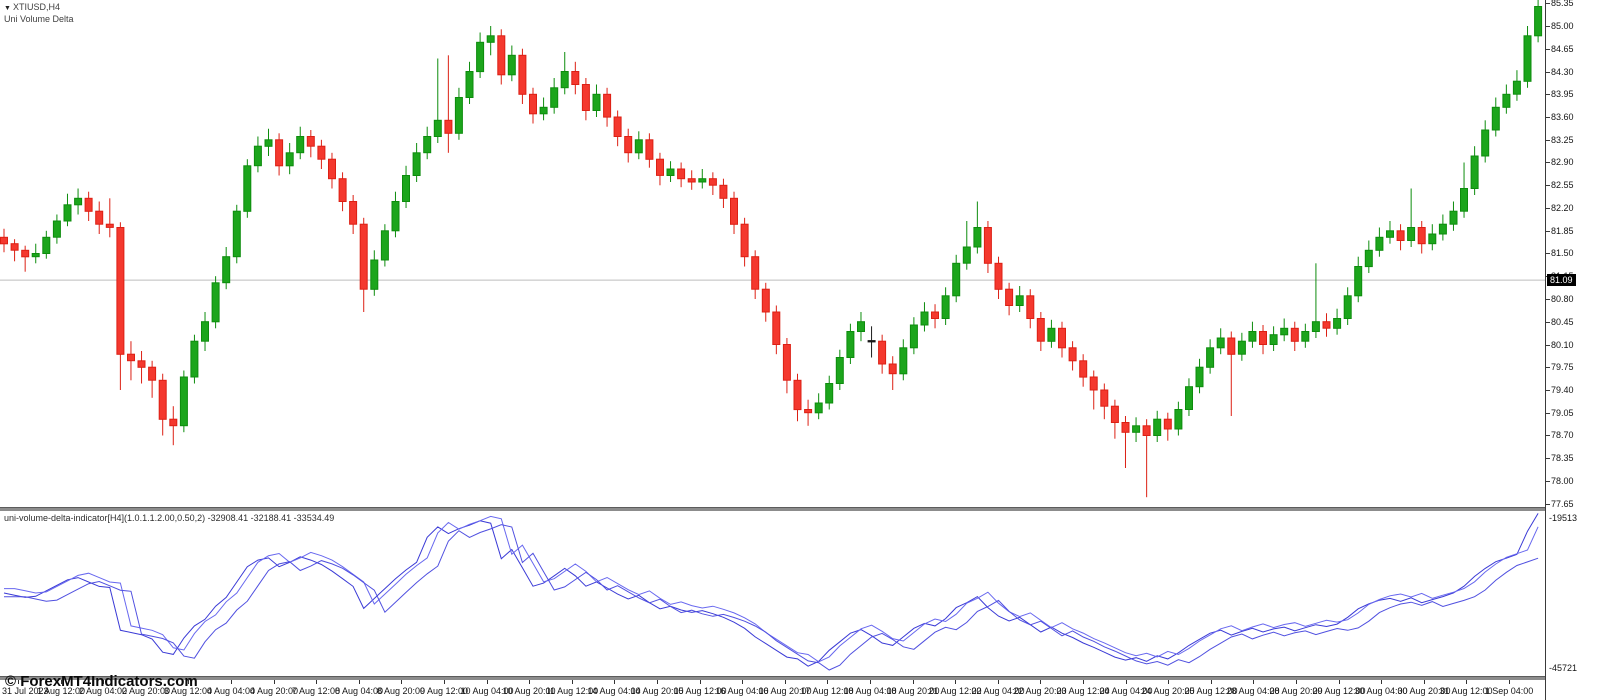 Image resolution: width=1600 pixels, height=700 pixels. I want to click on price-tick-label: 85.35, so click(1562, 4).